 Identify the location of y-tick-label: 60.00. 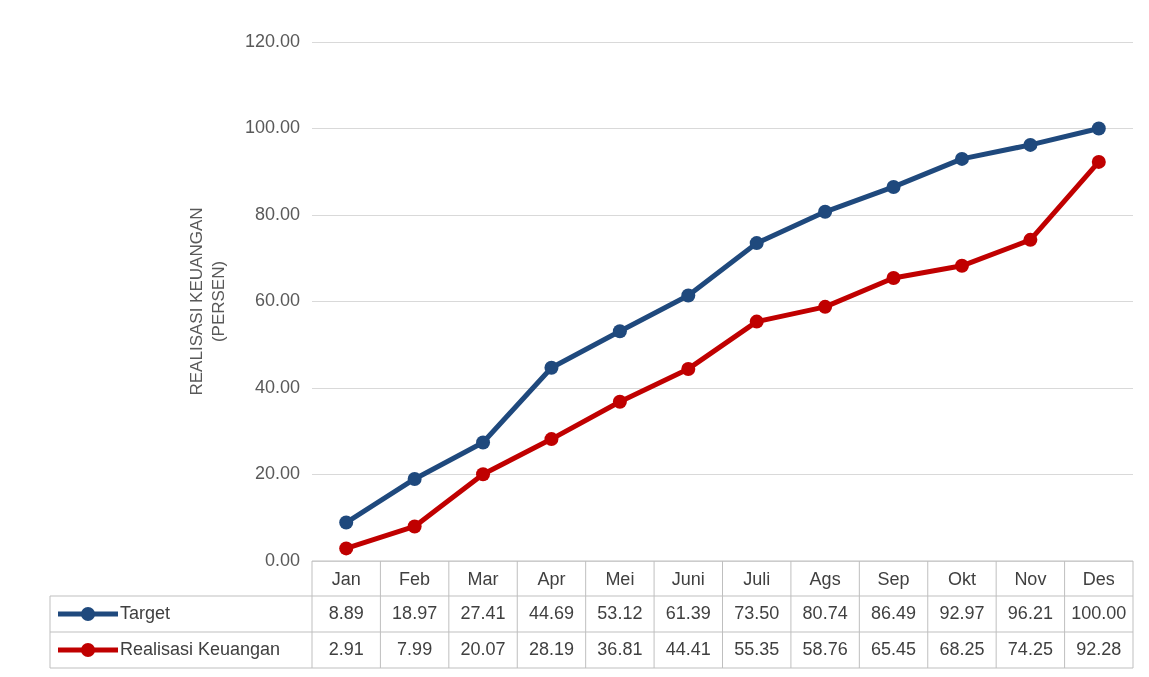
(277, 300).